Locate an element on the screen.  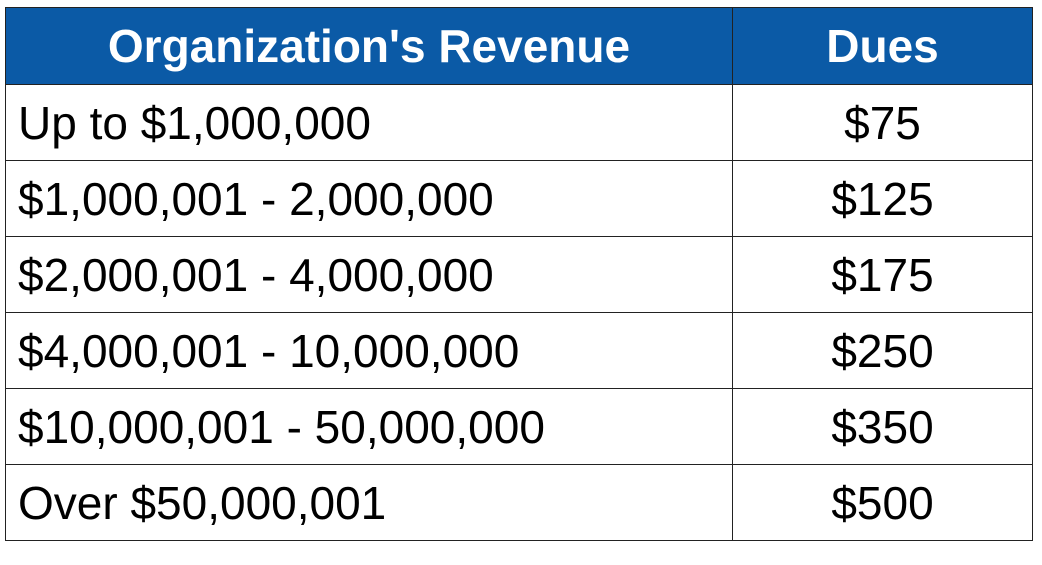
table-row: $10,000,001 - 50,000,000 $350 is located at coordinates (519, 426).